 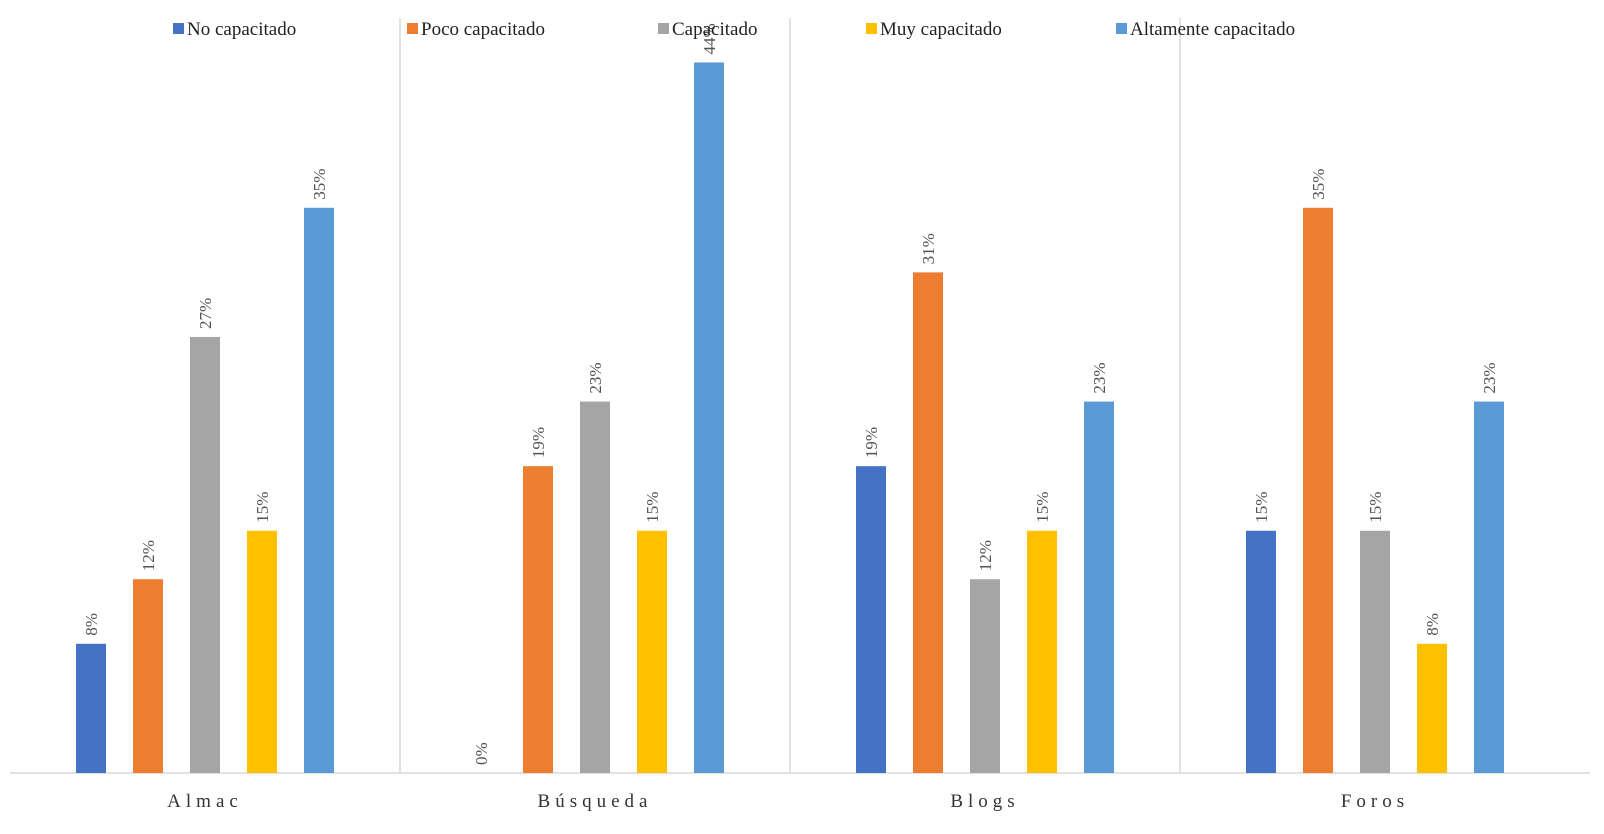 What do you see at coordinates (928, 248) in the screenshot?
I see `data-label: 31%` at bounding box center [928, 248].